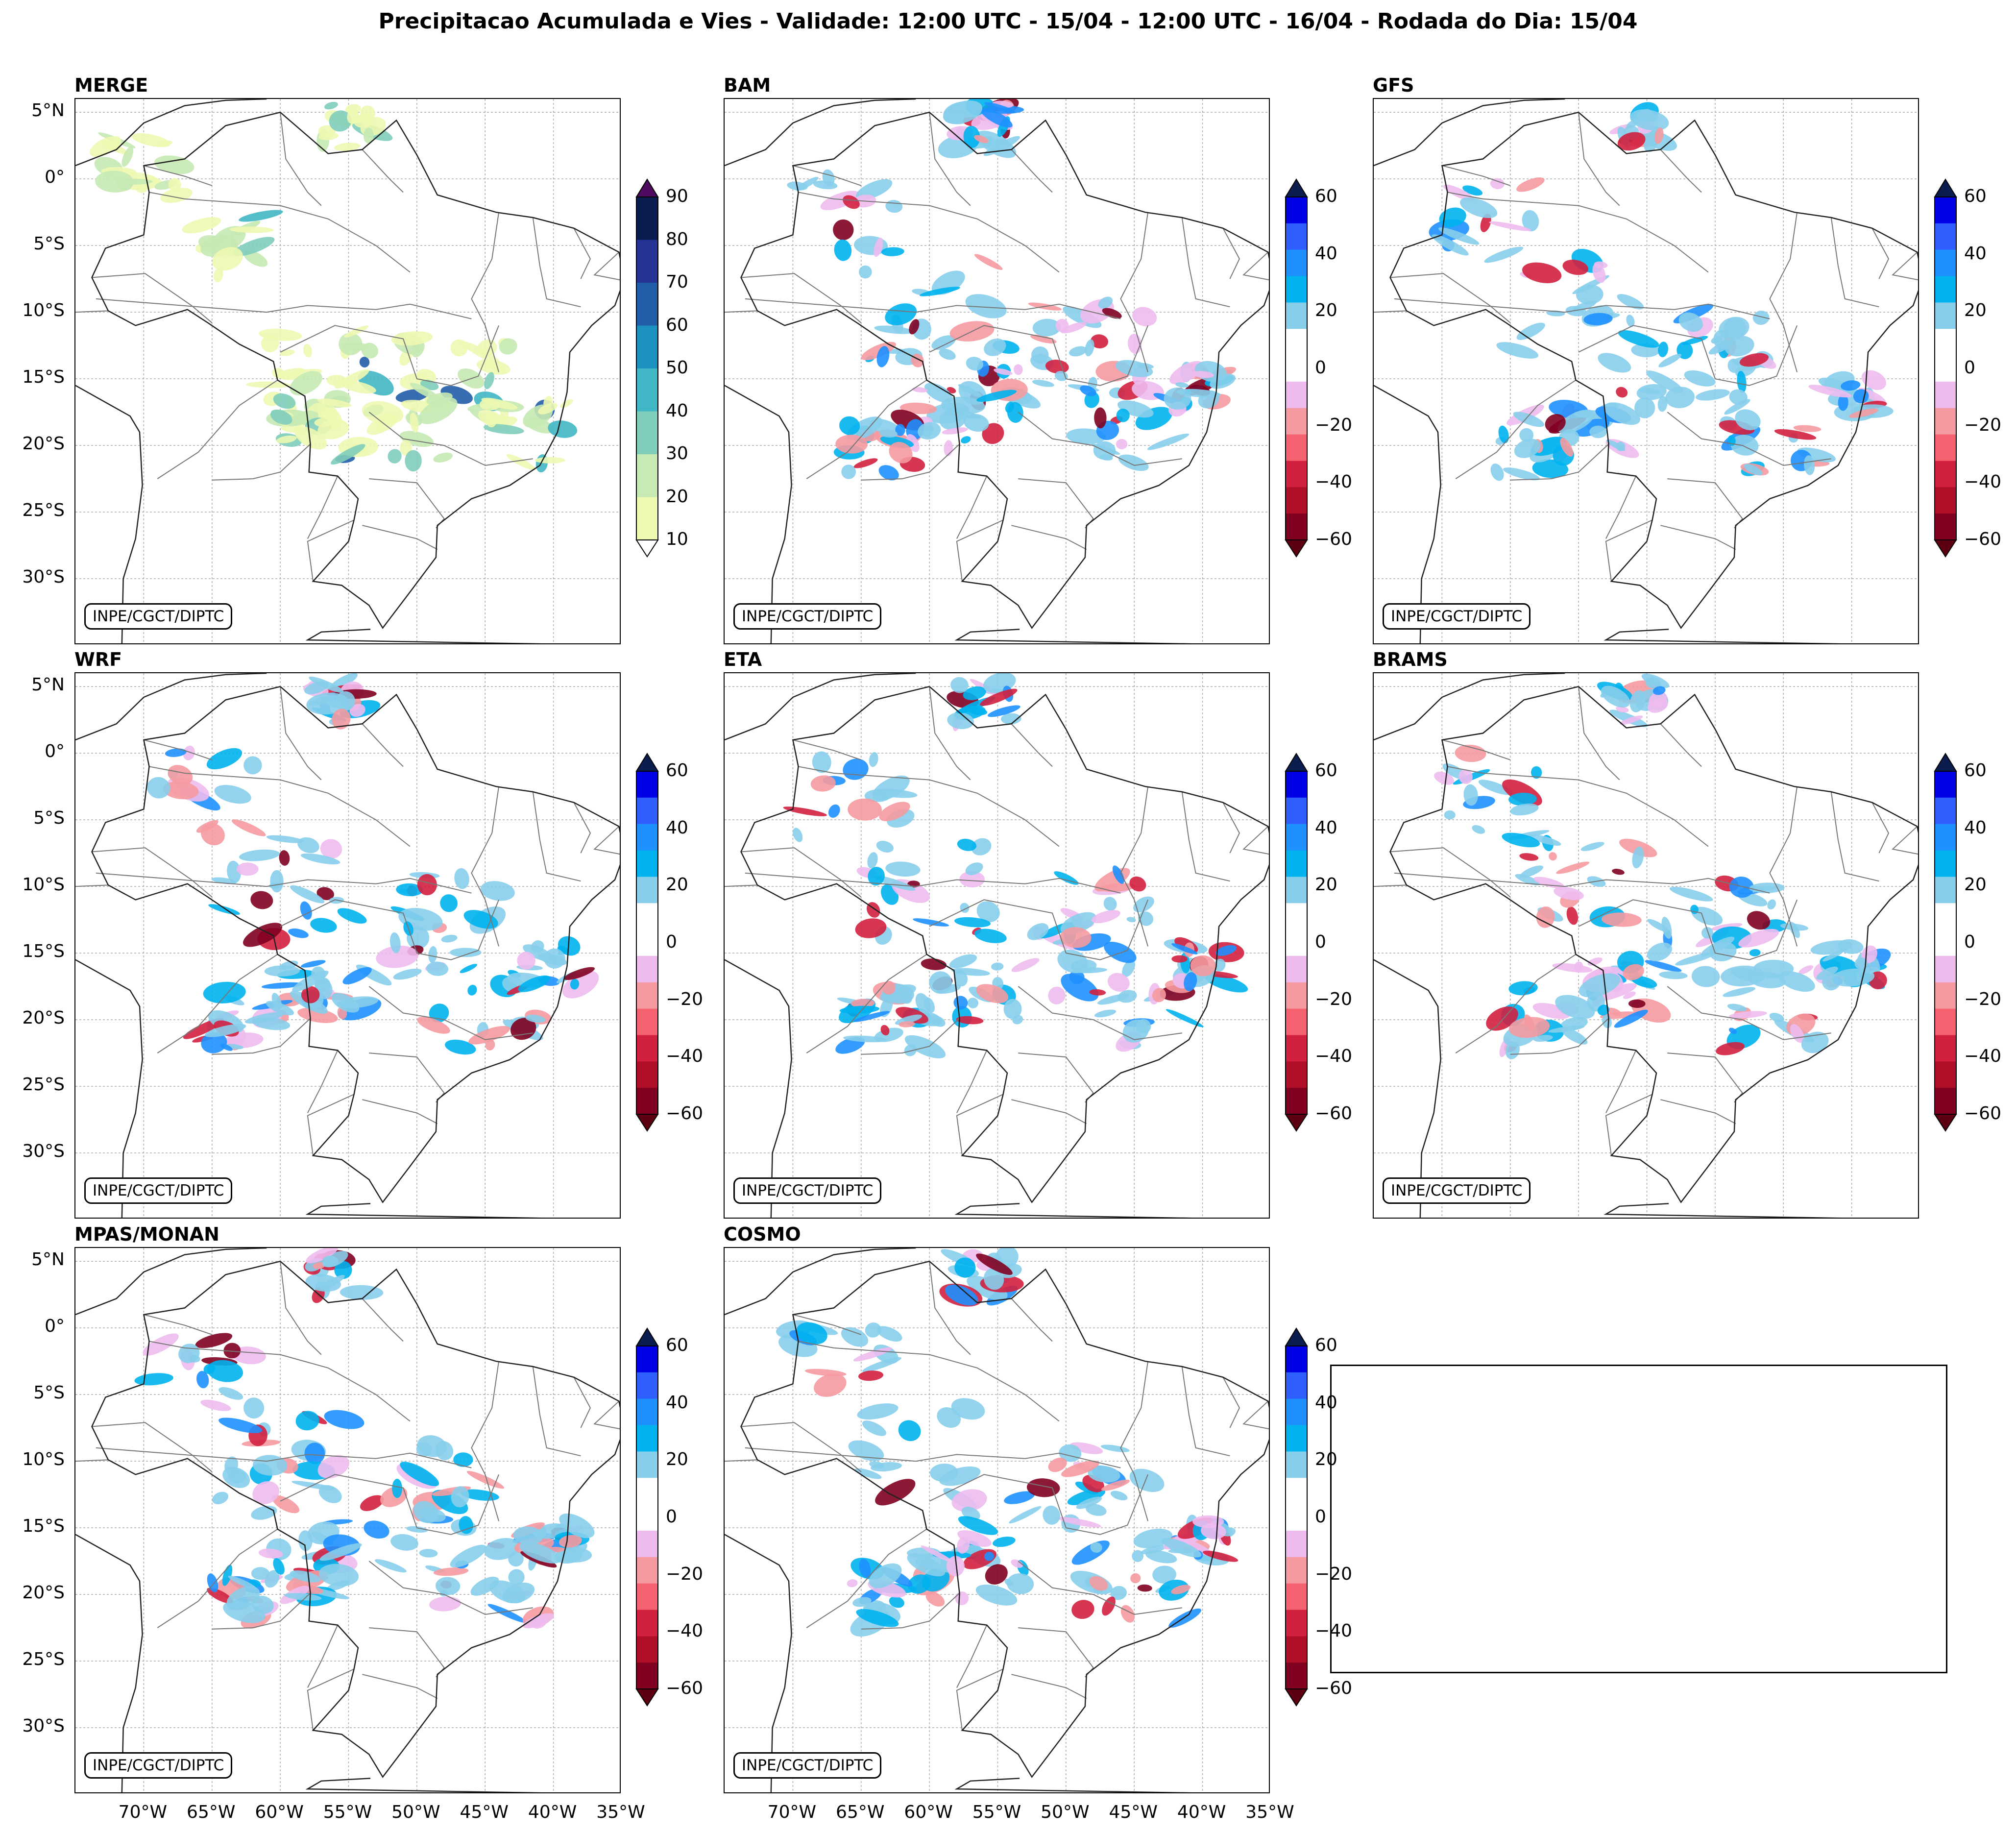  I want to click on colorbar-tick-label: 40, so click(1326, 1403).